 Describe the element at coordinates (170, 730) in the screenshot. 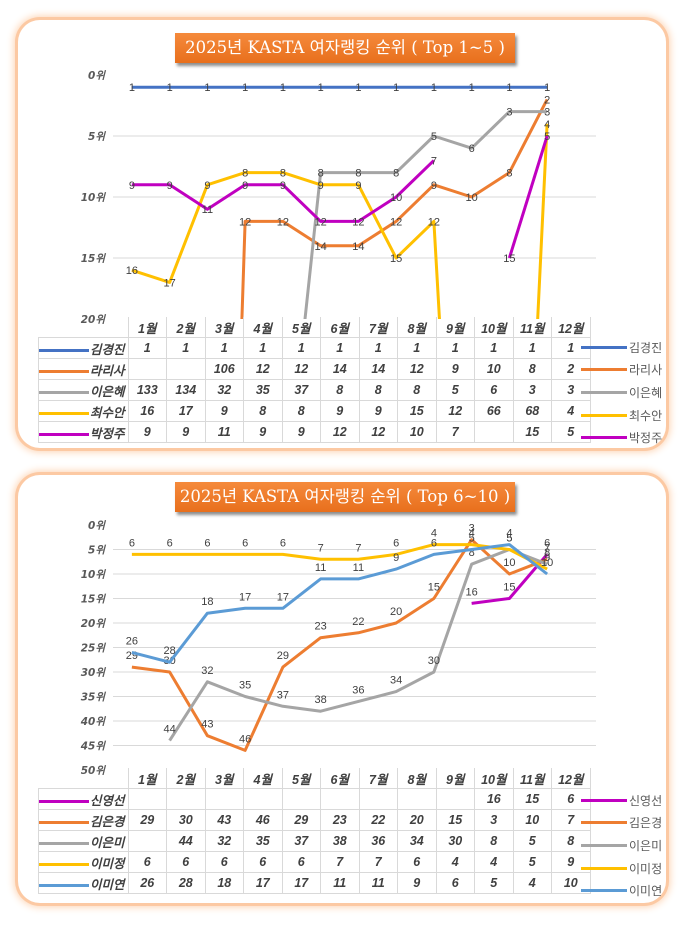

I see `data-label: 44` at that location.